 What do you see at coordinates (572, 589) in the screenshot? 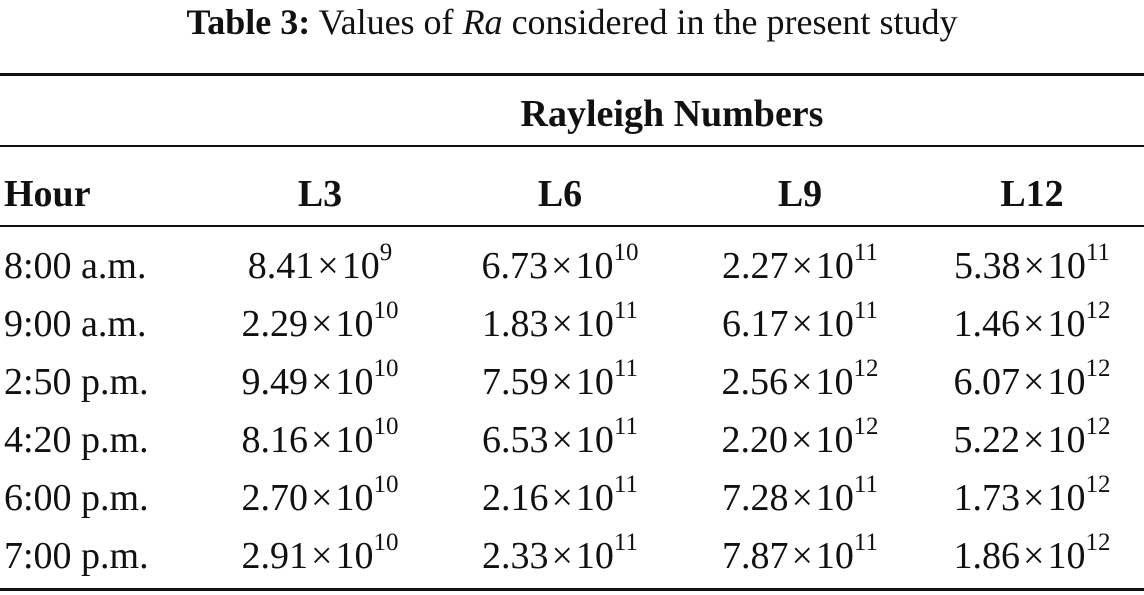
I see `bottom-rule` at bounding box center [572, 589].